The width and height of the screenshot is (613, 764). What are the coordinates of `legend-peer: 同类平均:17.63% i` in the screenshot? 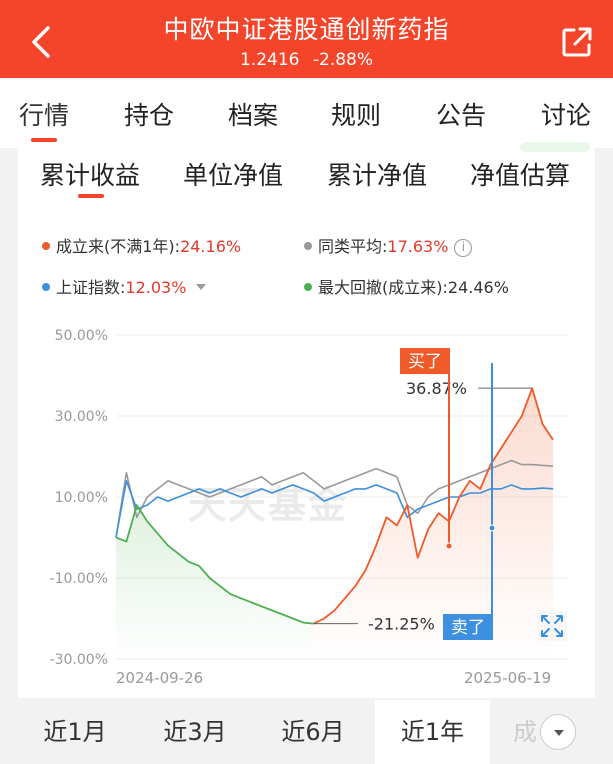 It's located at (388, 245).